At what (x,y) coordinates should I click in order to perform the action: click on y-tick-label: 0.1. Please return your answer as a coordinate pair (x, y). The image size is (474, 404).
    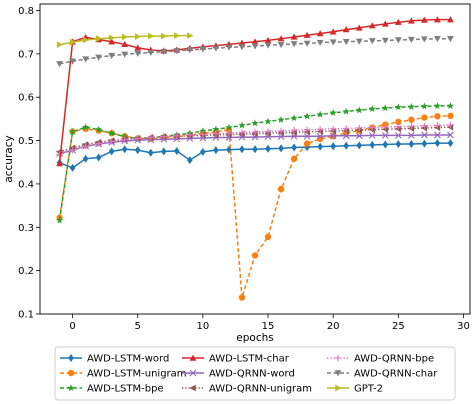
    Looking at the image, I should click on (26, 315).